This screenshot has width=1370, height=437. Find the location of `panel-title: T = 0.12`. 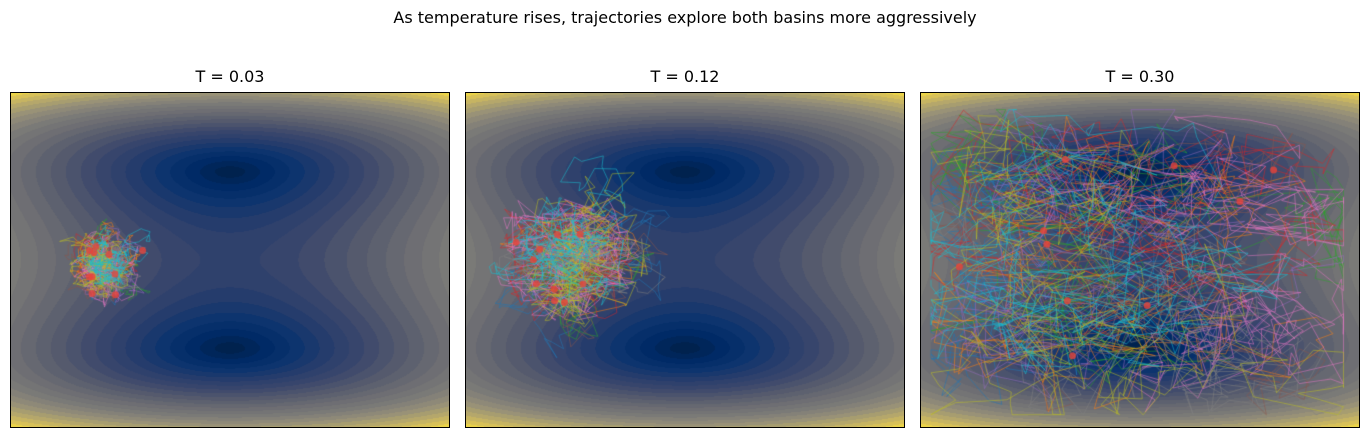

panel-title: T = 0.12 is located at coordinates (685, 76).